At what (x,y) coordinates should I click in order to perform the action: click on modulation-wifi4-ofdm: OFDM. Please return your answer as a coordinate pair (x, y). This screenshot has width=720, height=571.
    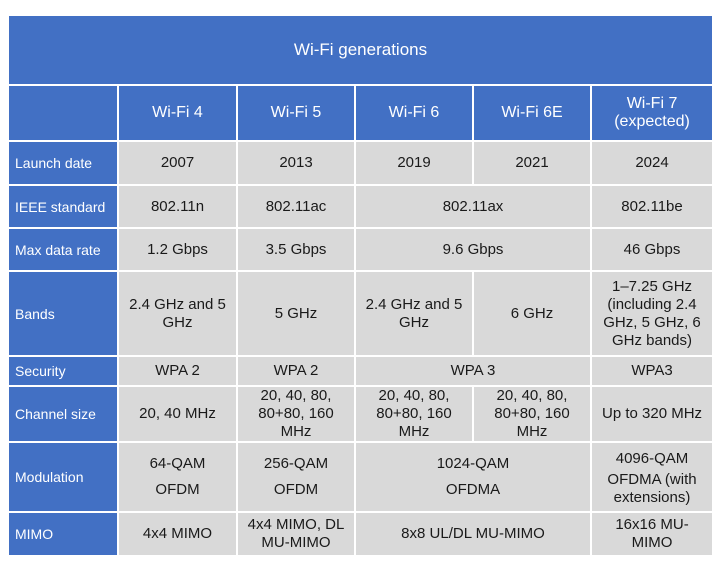
    Looking at the image, I should click on (177, 489).